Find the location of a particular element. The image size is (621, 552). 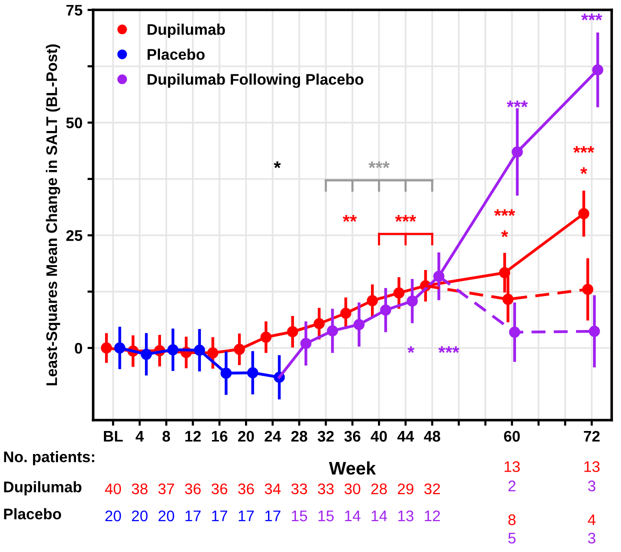

text: 5 is located at coordinates (512, 538).